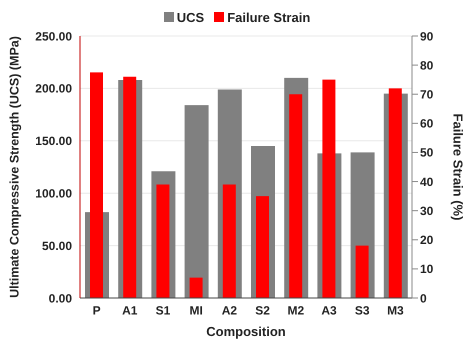  I want to click on x-tick-label: P, so click(96, 311).